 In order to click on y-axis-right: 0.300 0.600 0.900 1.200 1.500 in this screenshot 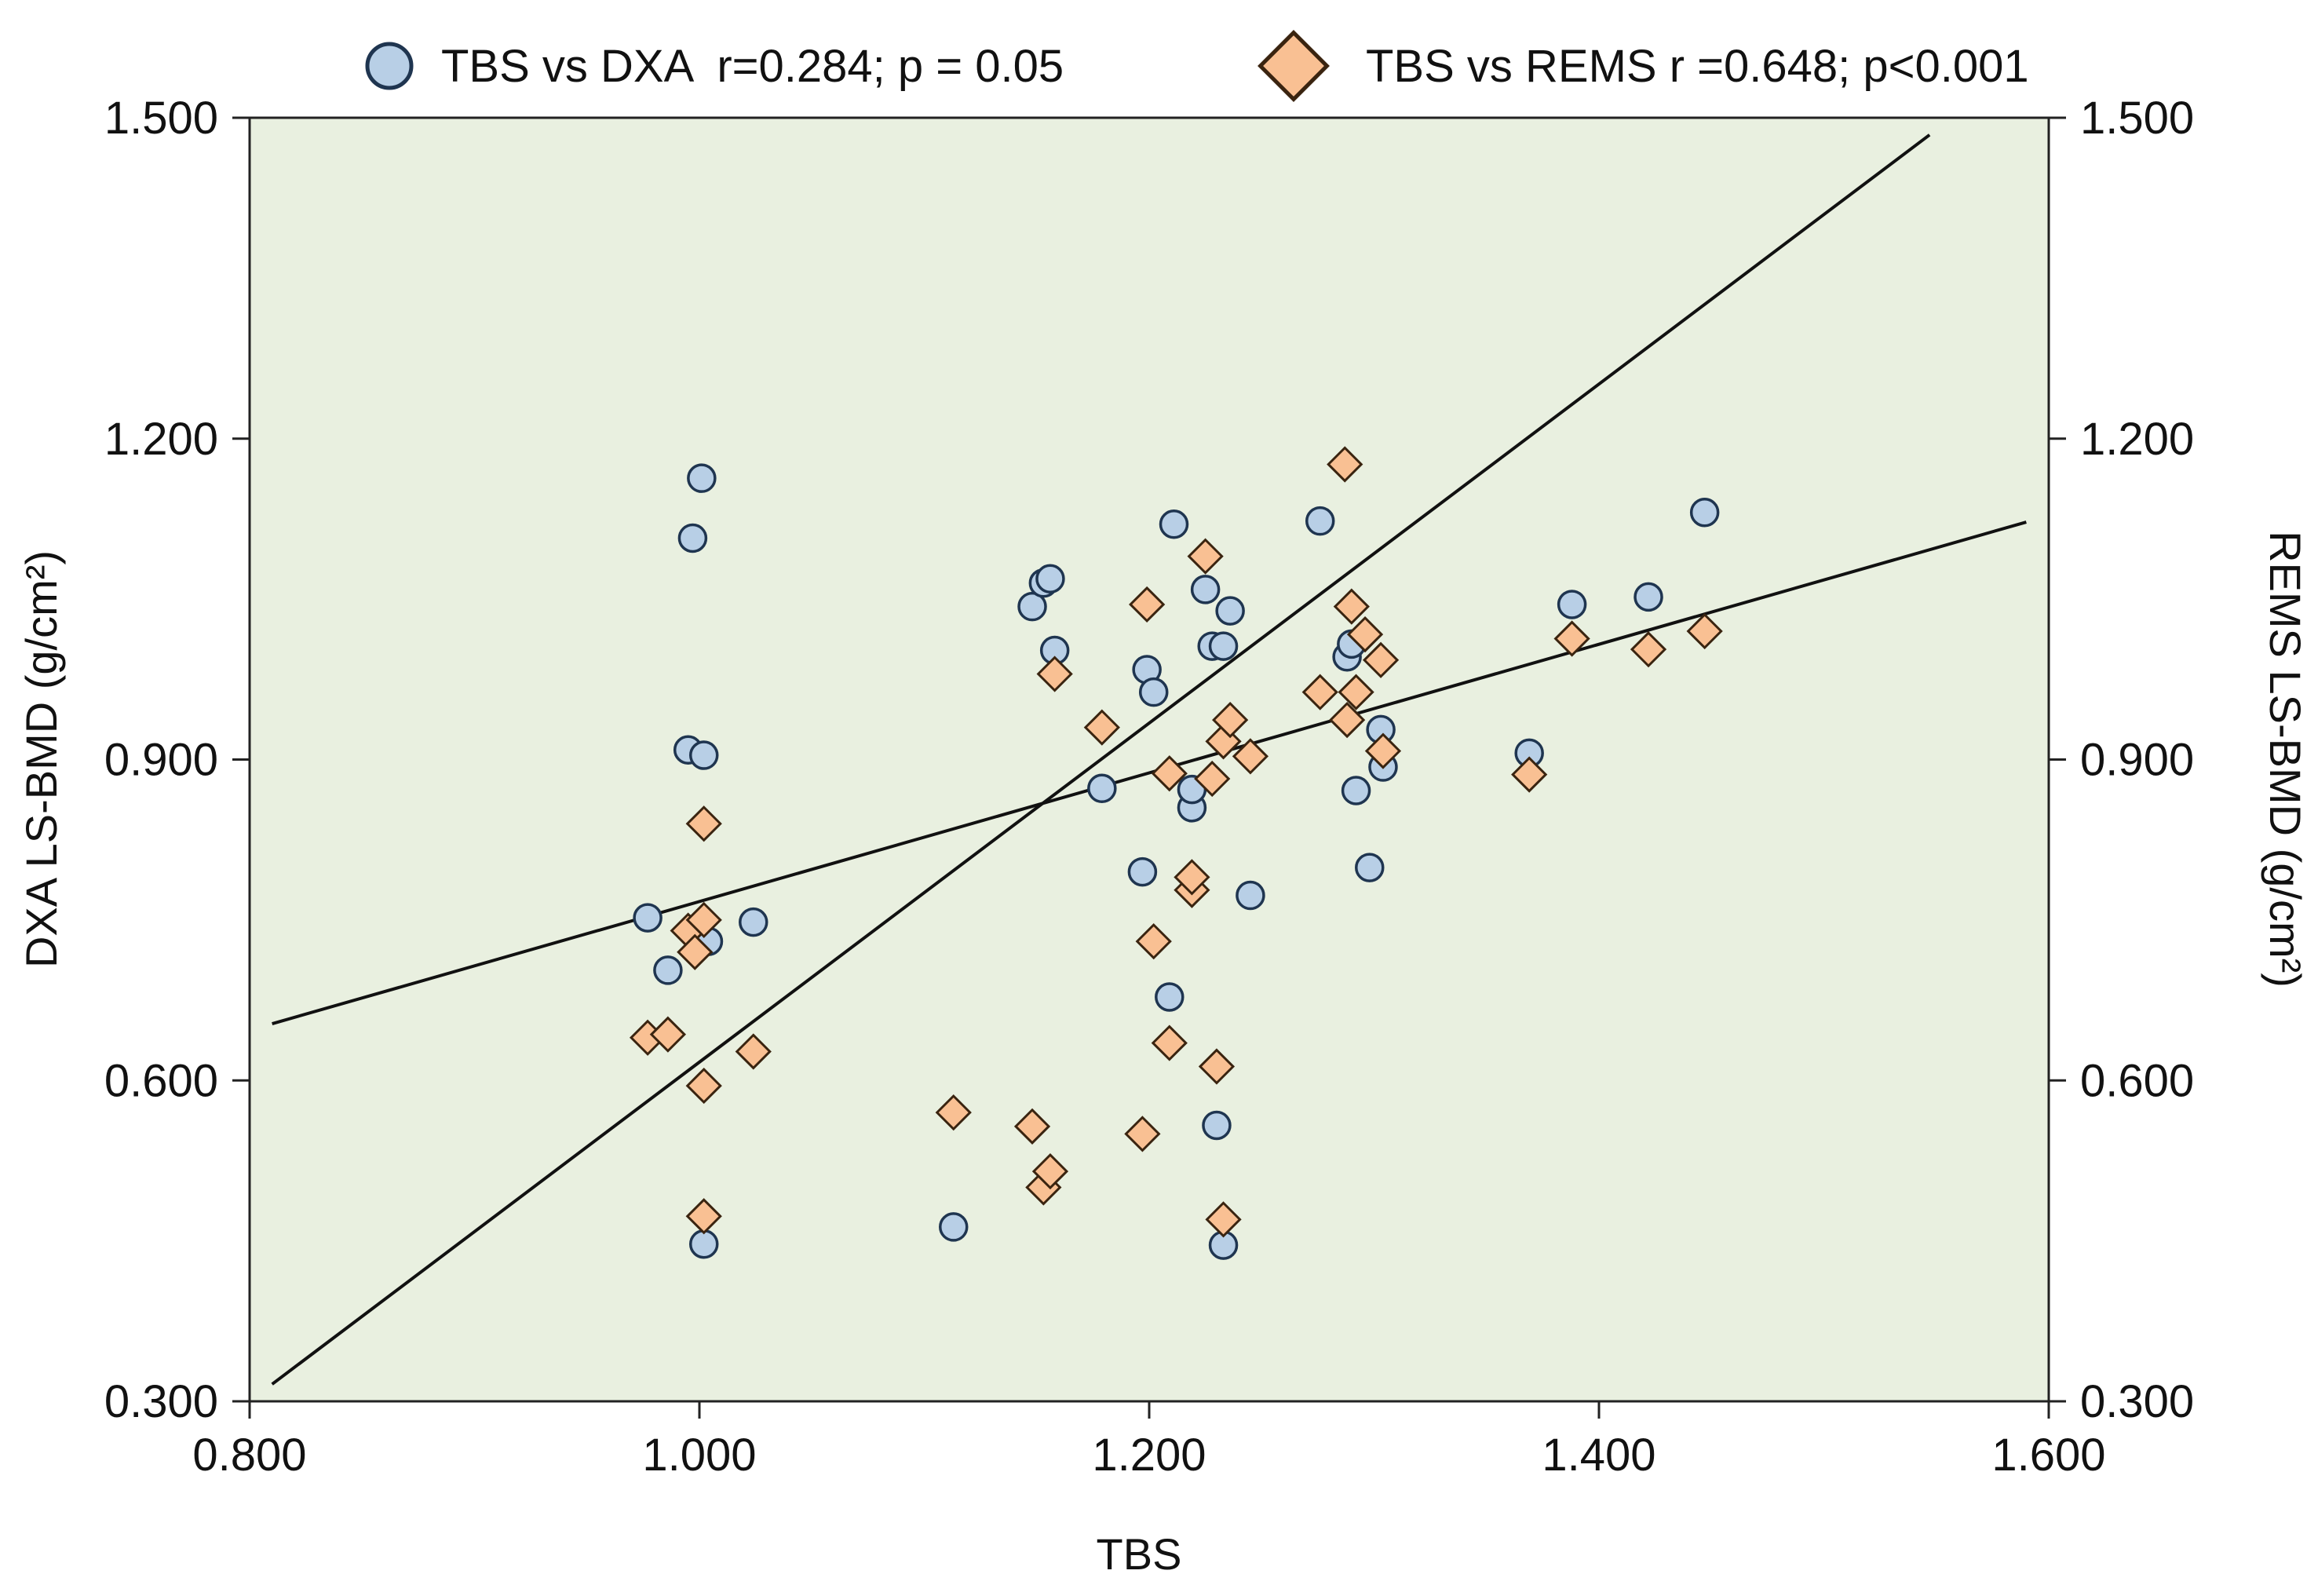, I will do `click(2122, 760)`.